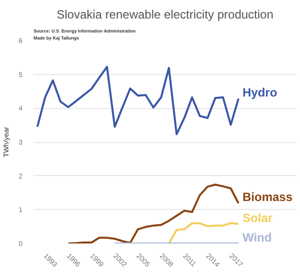 The image size is (300, 272). What do you see at coordinates (260, 93) in the screenshot?
I see `series-label: Hydro` at bounding box center [260, 93].